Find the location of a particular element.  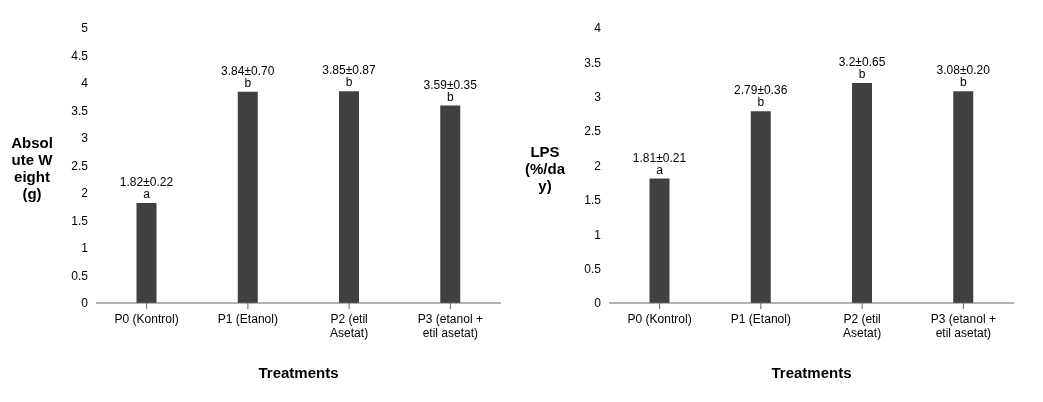

y-tick-label: 5 is located at coordinates (85, 28).